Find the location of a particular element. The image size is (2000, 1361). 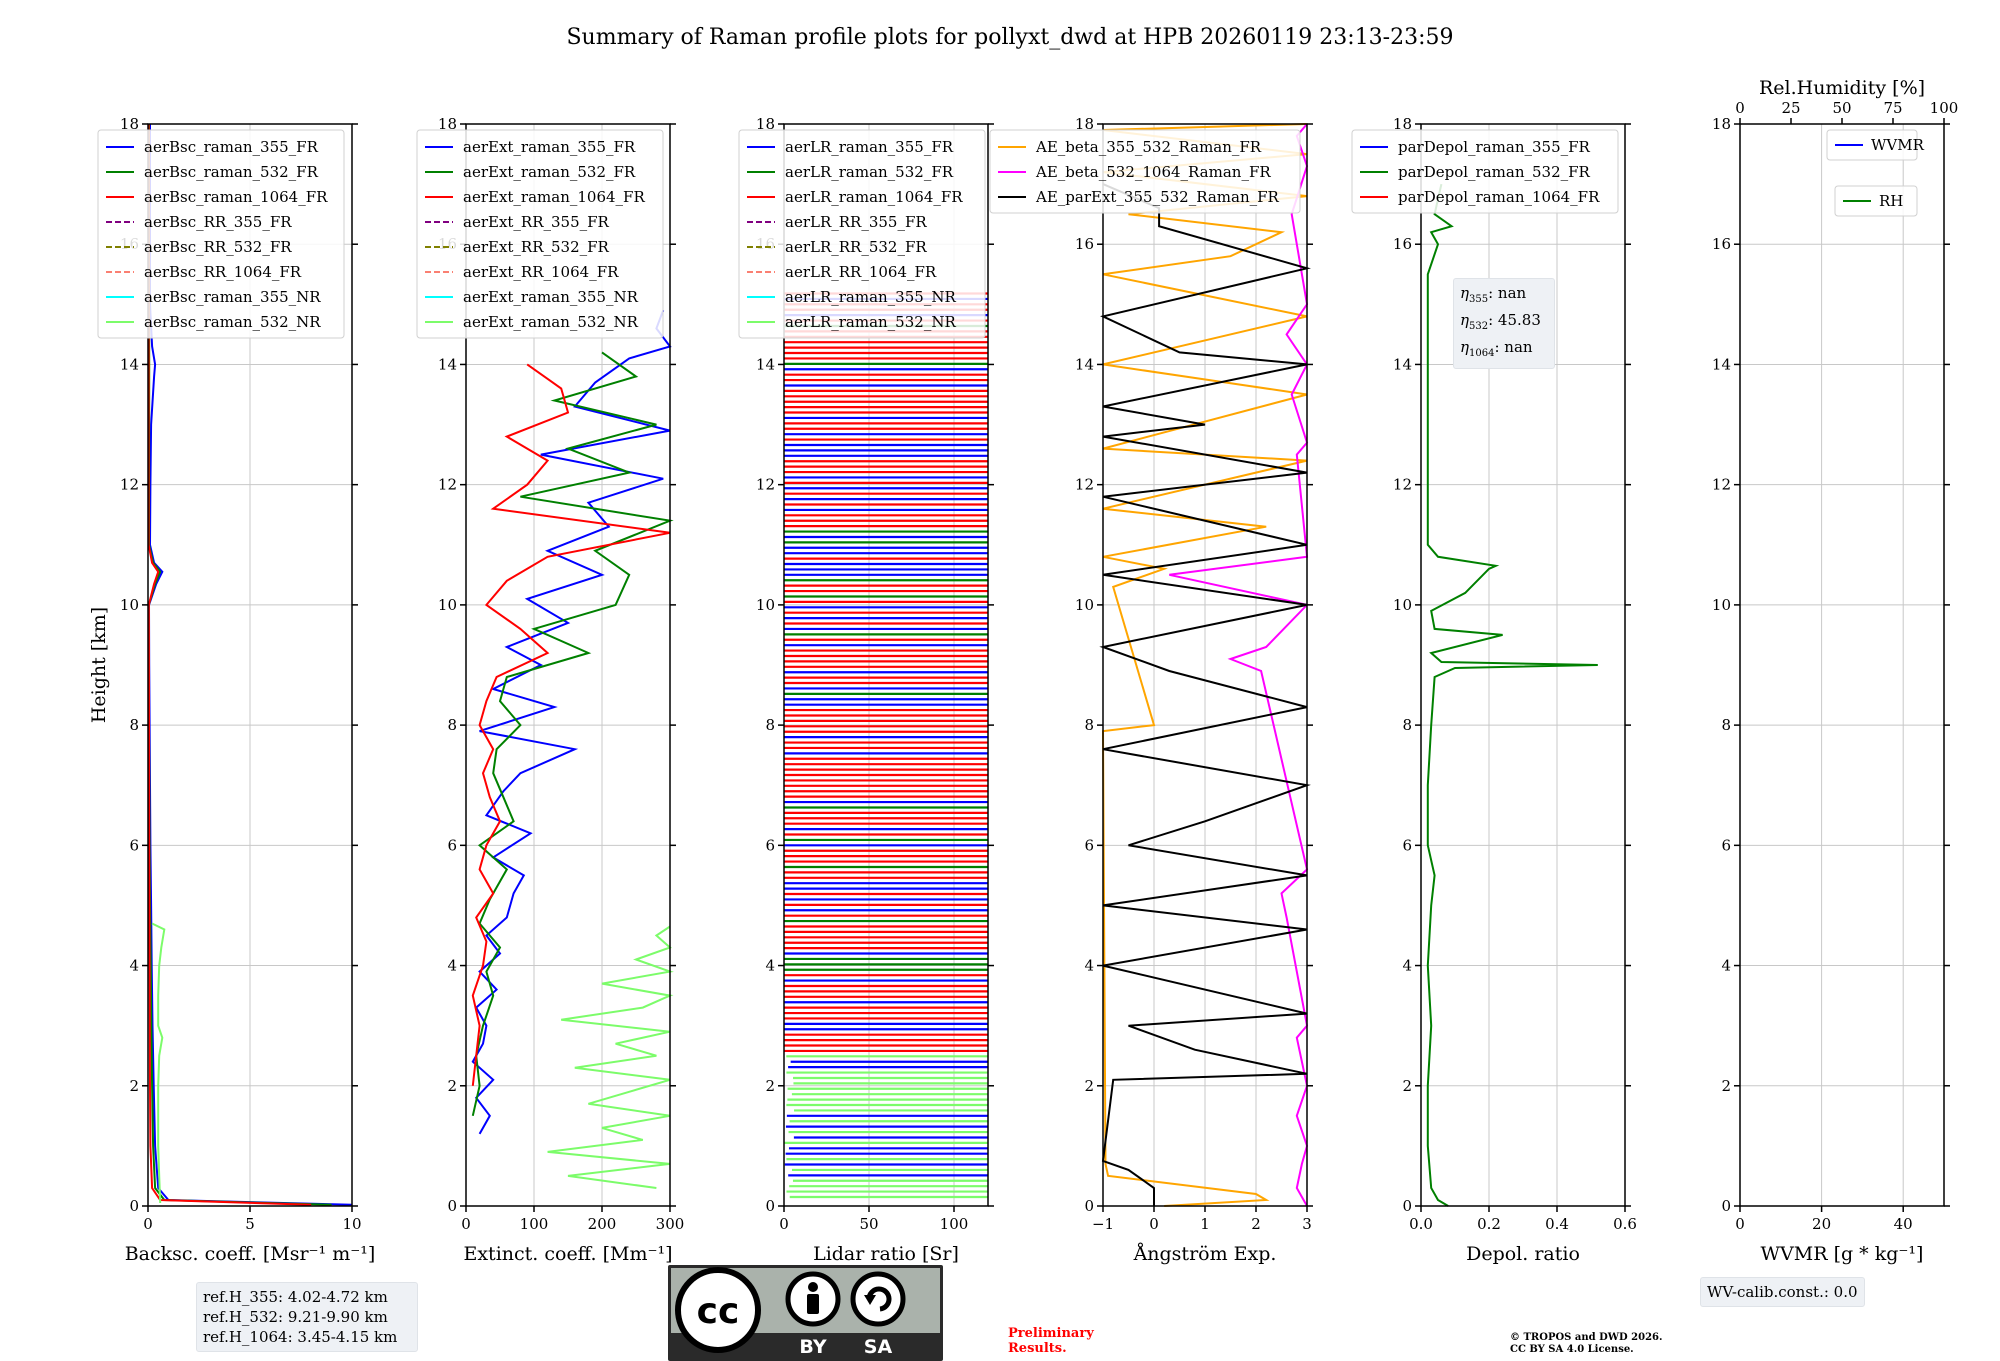

x-tick-label: 50 is located at coordinates (868, 1224).